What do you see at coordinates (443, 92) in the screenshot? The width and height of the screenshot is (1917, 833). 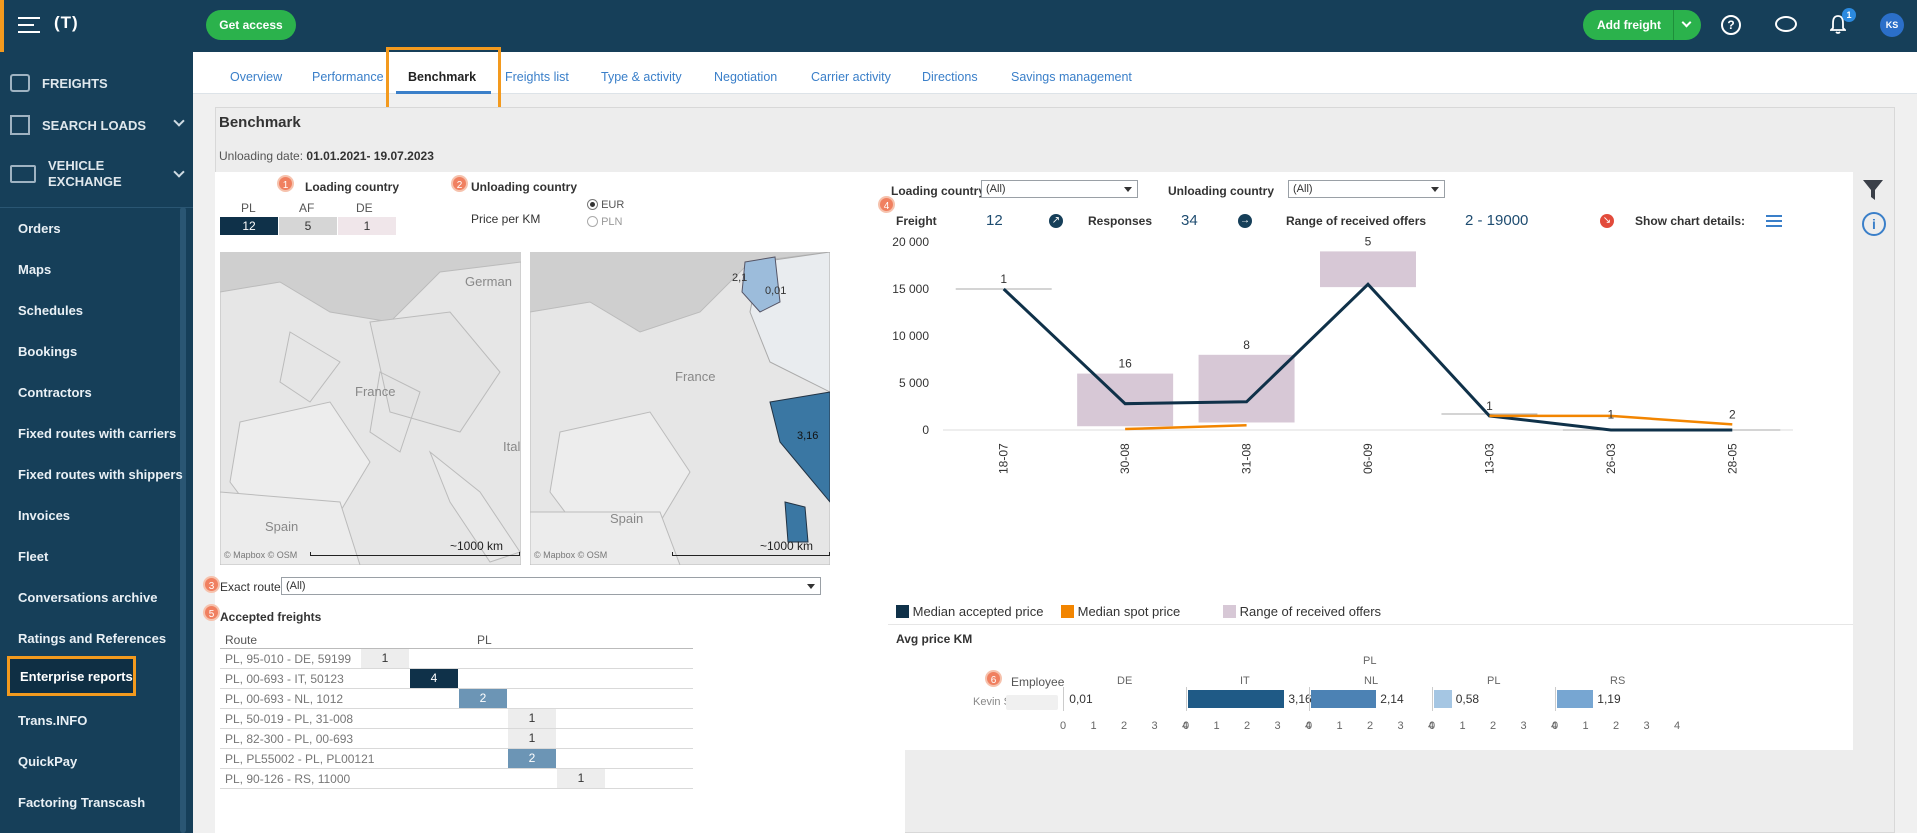 I see `tab-active-underline` at bounding box center [443, 92].